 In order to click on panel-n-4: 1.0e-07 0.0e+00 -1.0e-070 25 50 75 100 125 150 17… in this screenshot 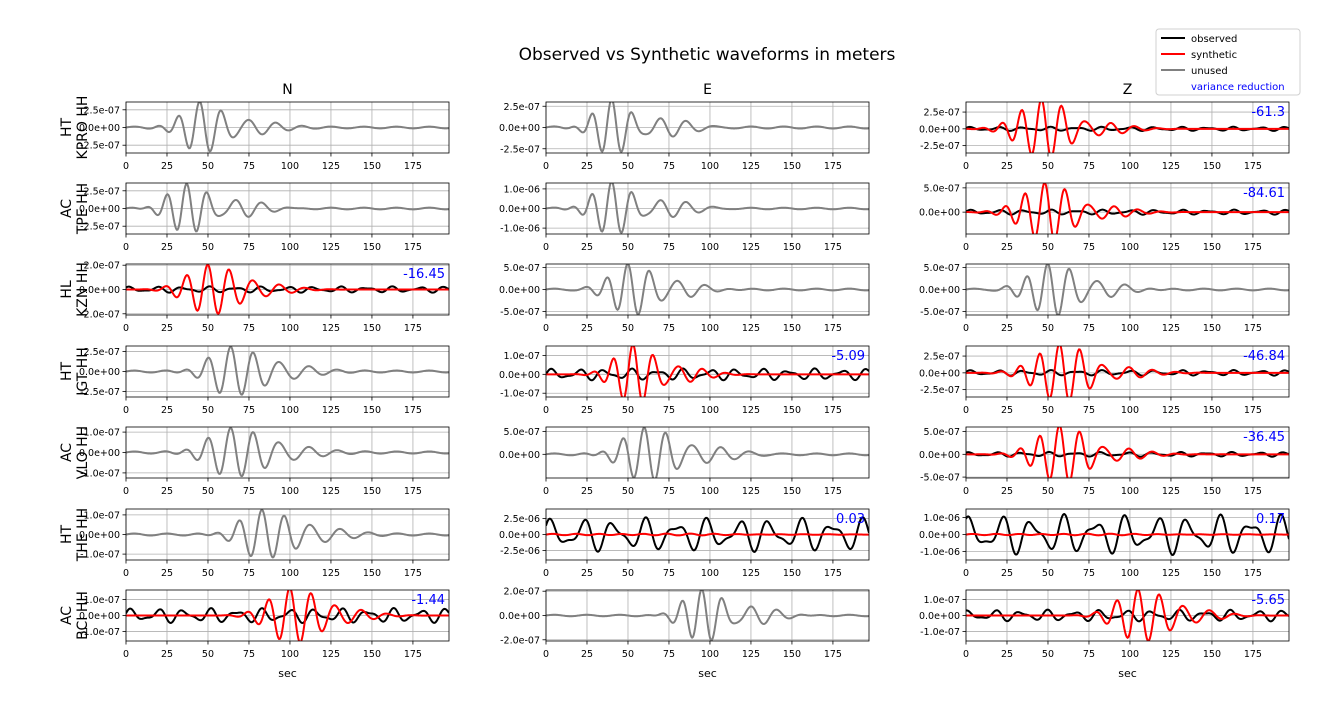, I will do `click(264, 461)`.